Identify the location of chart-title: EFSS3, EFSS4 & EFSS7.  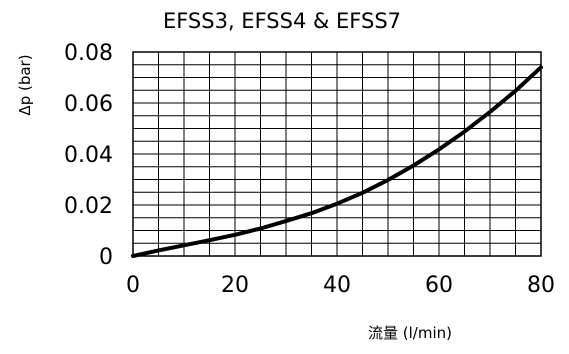
(282, 21).